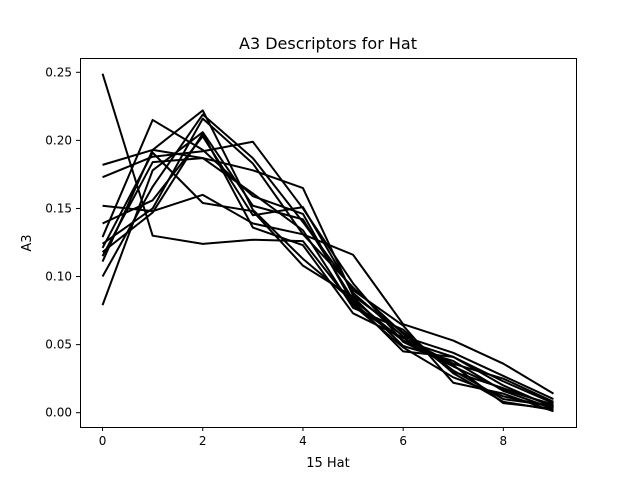 The height and width of the screenshot is (480, 640). What do you see at coordinates (203, 441) in the screenshot?
I see `x-tick-label: 2` at bounding box center [203, 441].